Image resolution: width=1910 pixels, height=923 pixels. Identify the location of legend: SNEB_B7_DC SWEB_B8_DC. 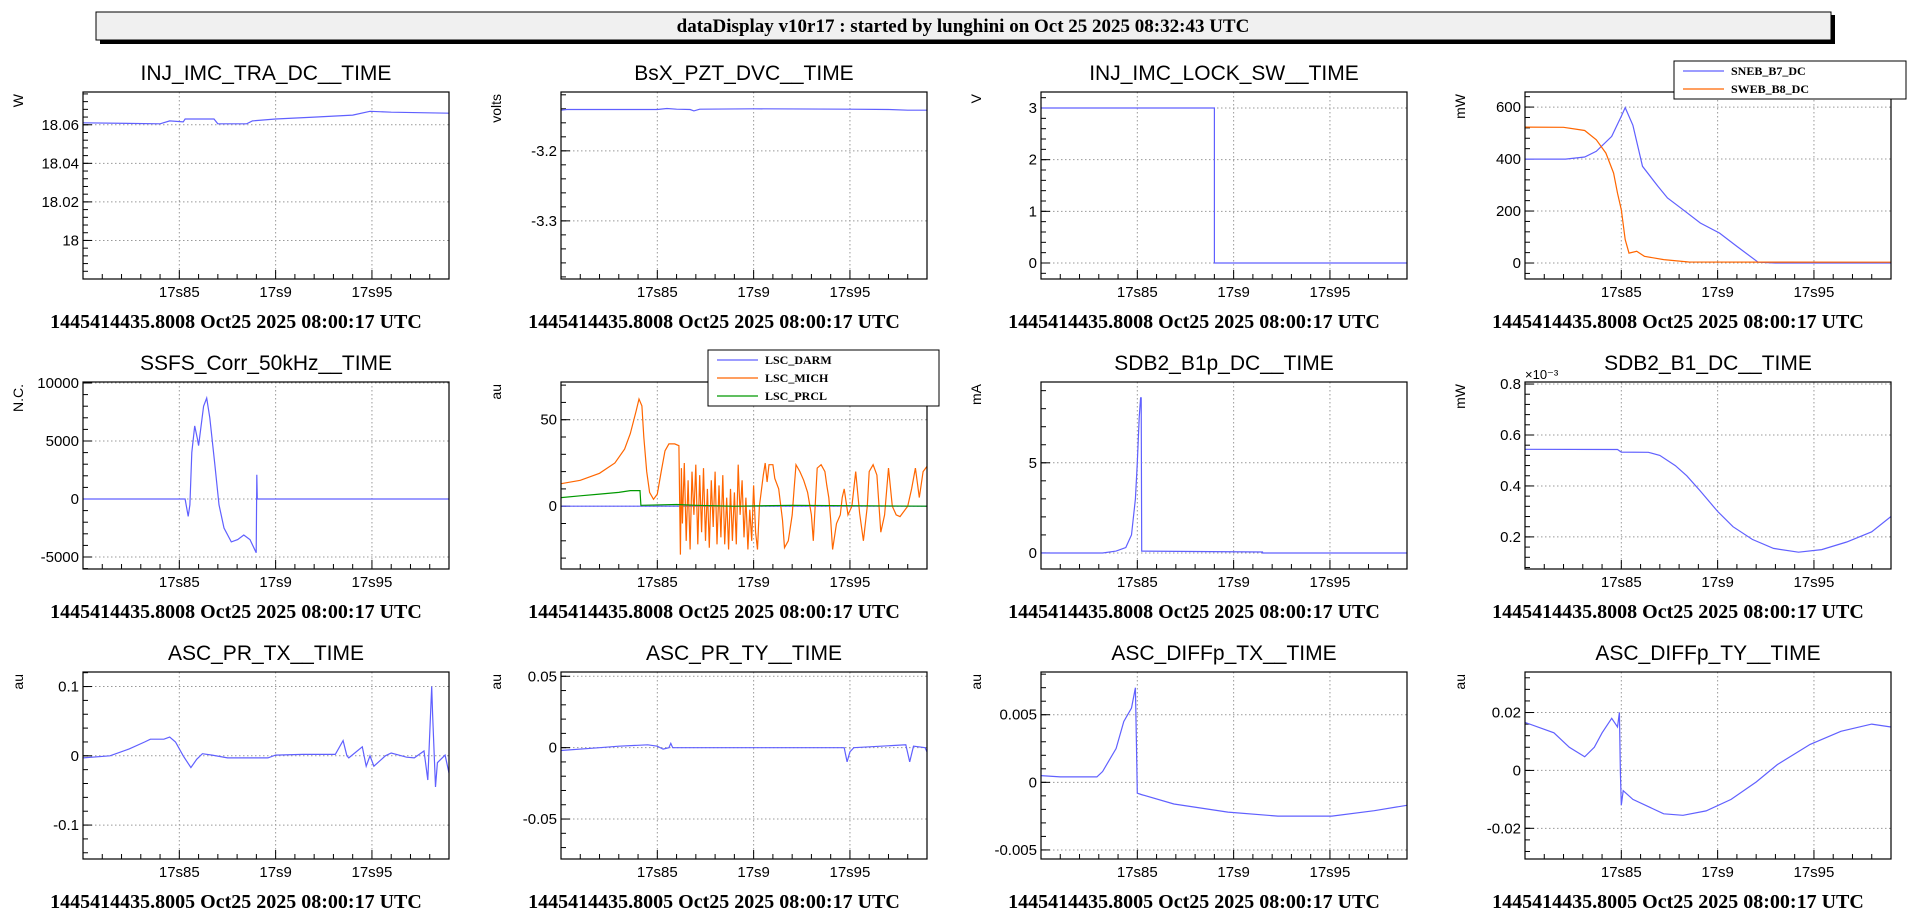
(1790, 80).